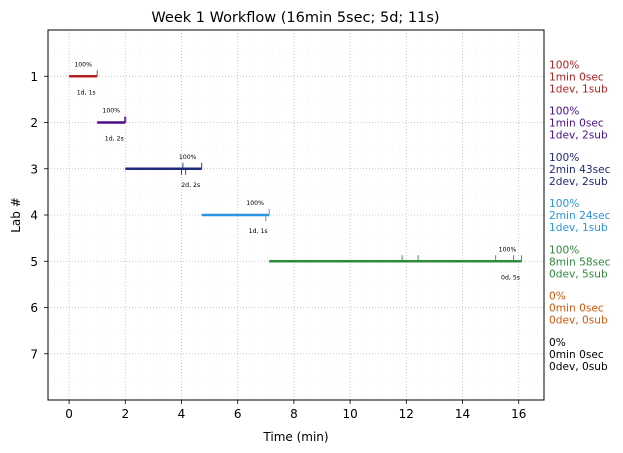  What do you see at coordinates (69, 414) in the screenshot?
I see `x-tick-label: 0` at bounding box center [69, 414].